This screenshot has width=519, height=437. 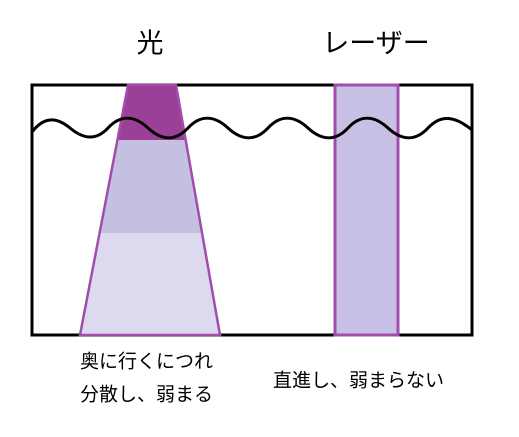 What do you see at coordinates (151, 112) in the screenshot?
I see `light-top` at bounding box center [151, 112].